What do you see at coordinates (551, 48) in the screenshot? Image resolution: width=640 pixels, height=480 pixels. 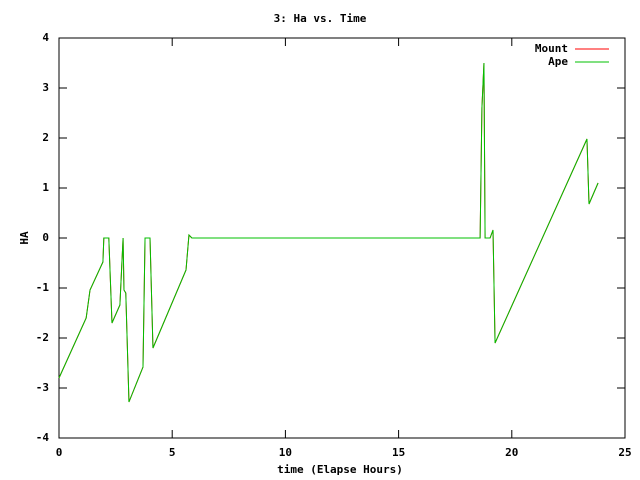 I see `legend-label: Mount` at bounding box center [551, 48].